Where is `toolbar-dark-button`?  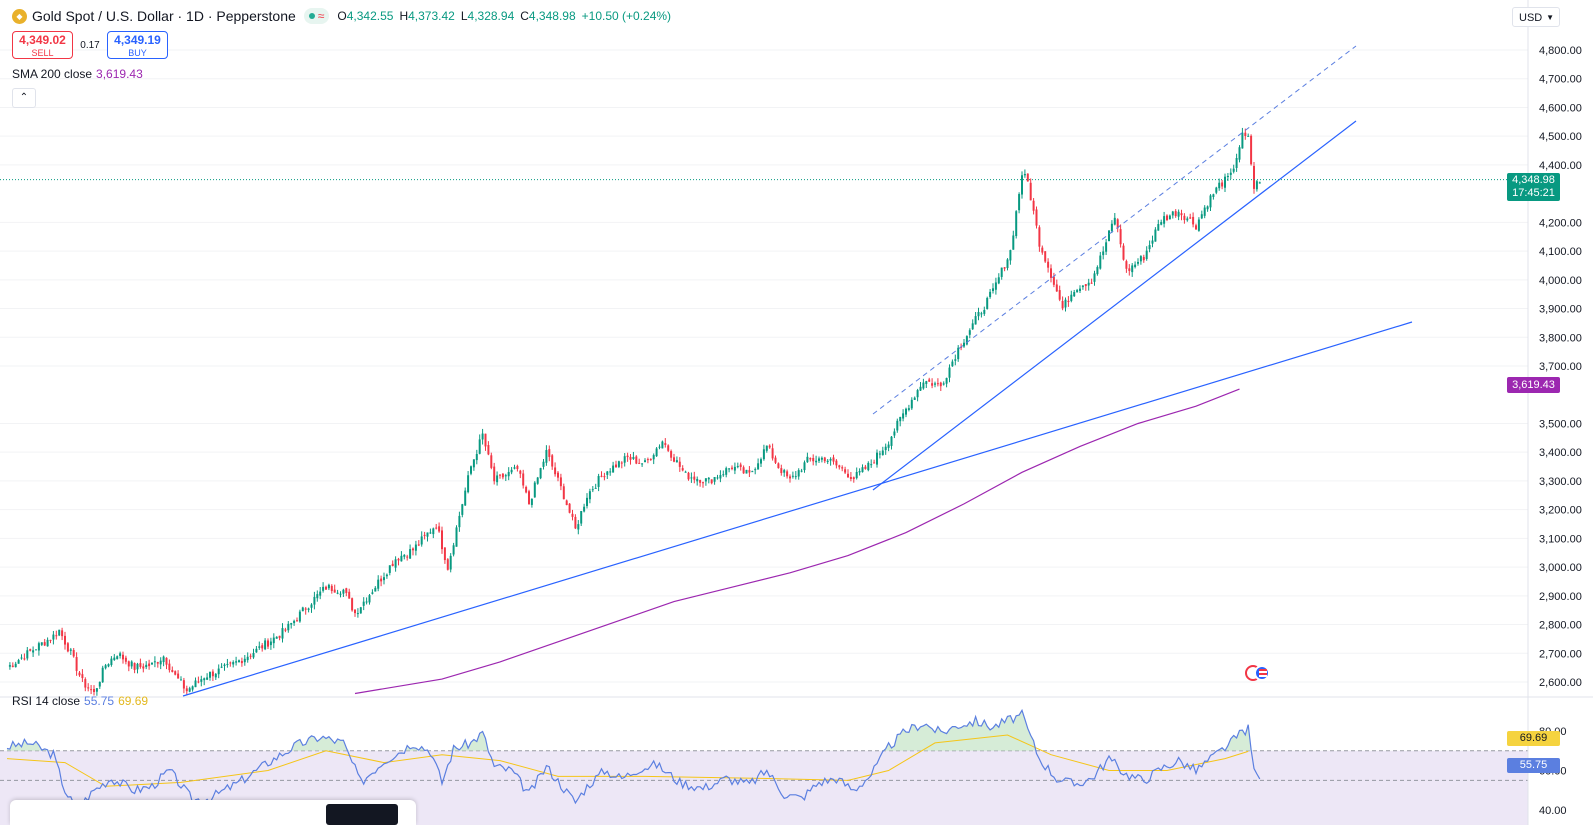
toolbar-dark-button is located at coordinates (362, 814).